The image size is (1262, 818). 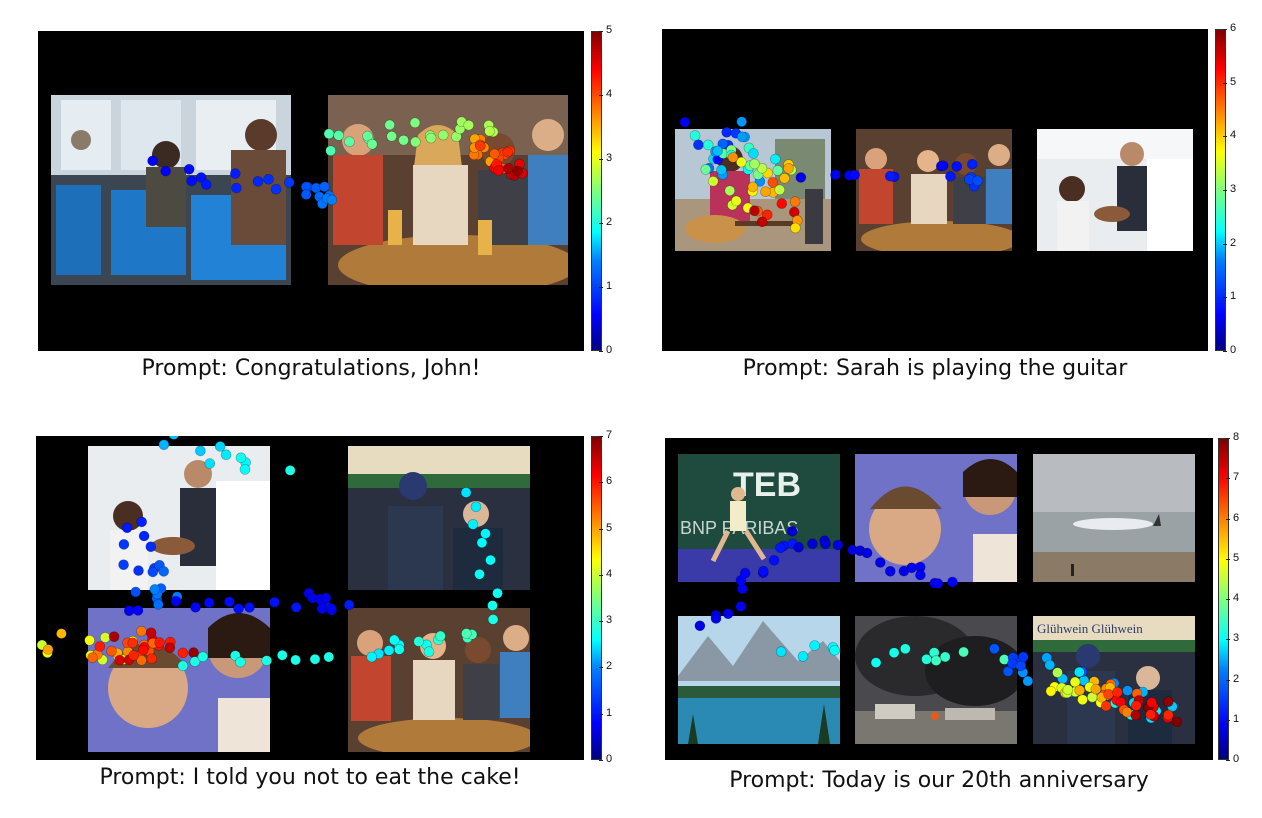 I want to click on mountain-lake-photo, so click(x=759, y=680).